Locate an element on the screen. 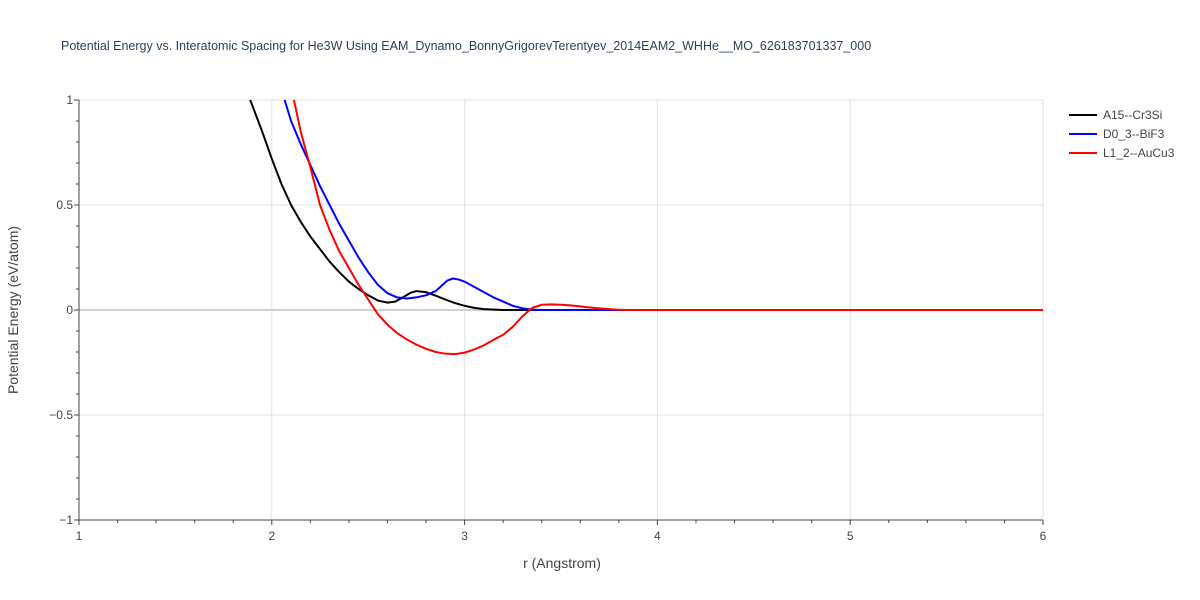 Image resolution: width=1200 pixels, height=600 pixels. y-tick-labels: −1 −0.5 0 0.5 1 is located at coordinates (61, 310).